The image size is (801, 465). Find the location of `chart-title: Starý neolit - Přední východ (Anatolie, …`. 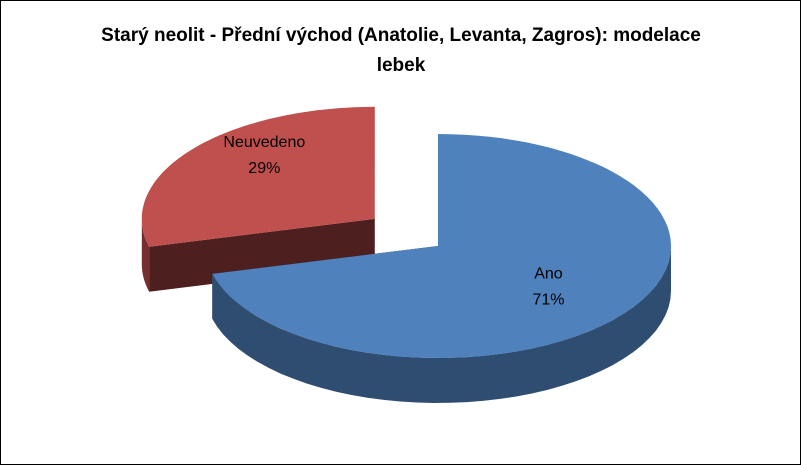

chart-title: Starý neolit - Přední východ (Anatolie, … is located at coordinates (401, 50).